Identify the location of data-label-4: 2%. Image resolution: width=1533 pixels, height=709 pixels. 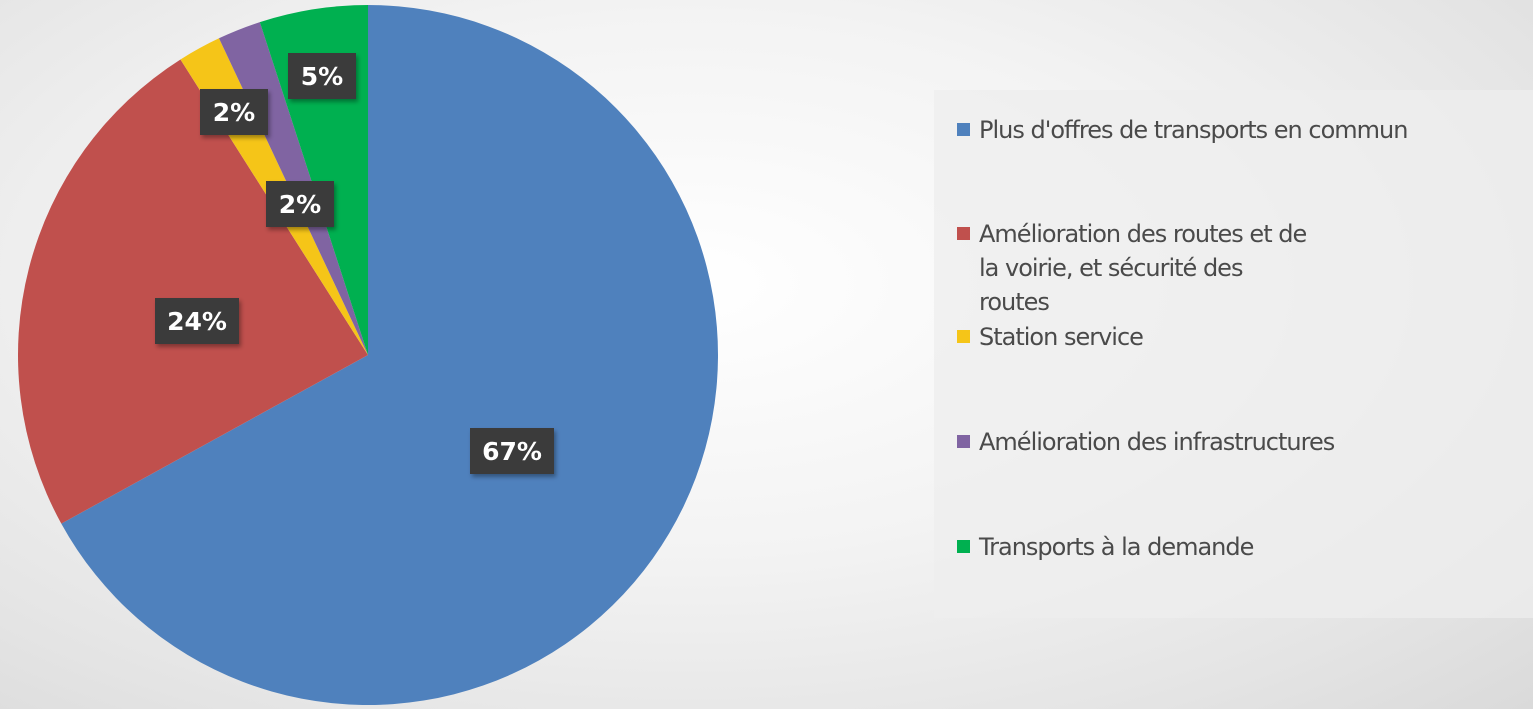
(300, 204).